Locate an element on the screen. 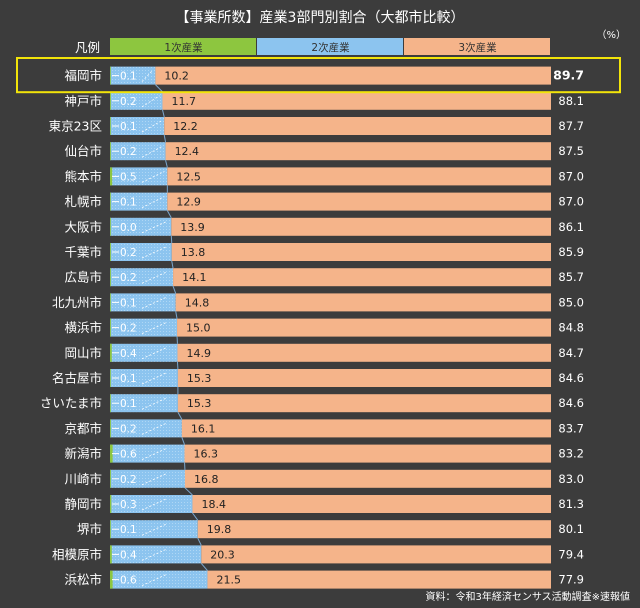 The height and width of the screenshot is (608, 640). secondary-value-label: 15.0 is located at coordinates (198, 328).